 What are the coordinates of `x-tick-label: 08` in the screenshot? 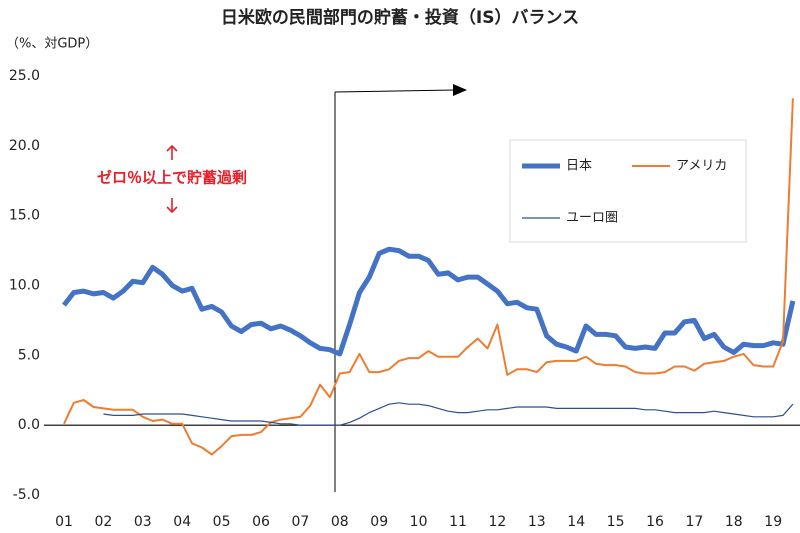 It's located at (340, 522).